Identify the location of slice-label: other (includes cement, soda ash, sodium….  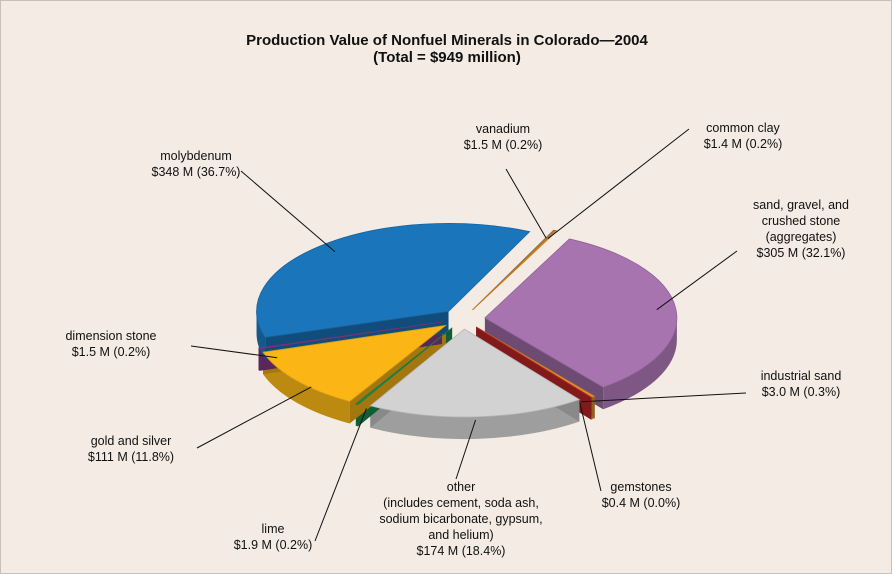
(461, 519).